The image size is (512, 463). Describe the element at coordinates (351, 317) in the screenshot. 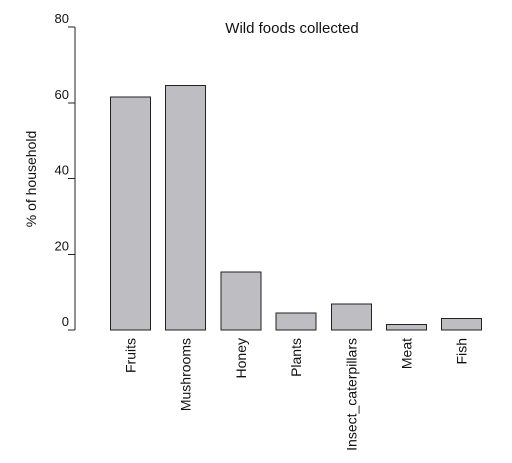

I see `bar-insect-caterpillars` at that location.